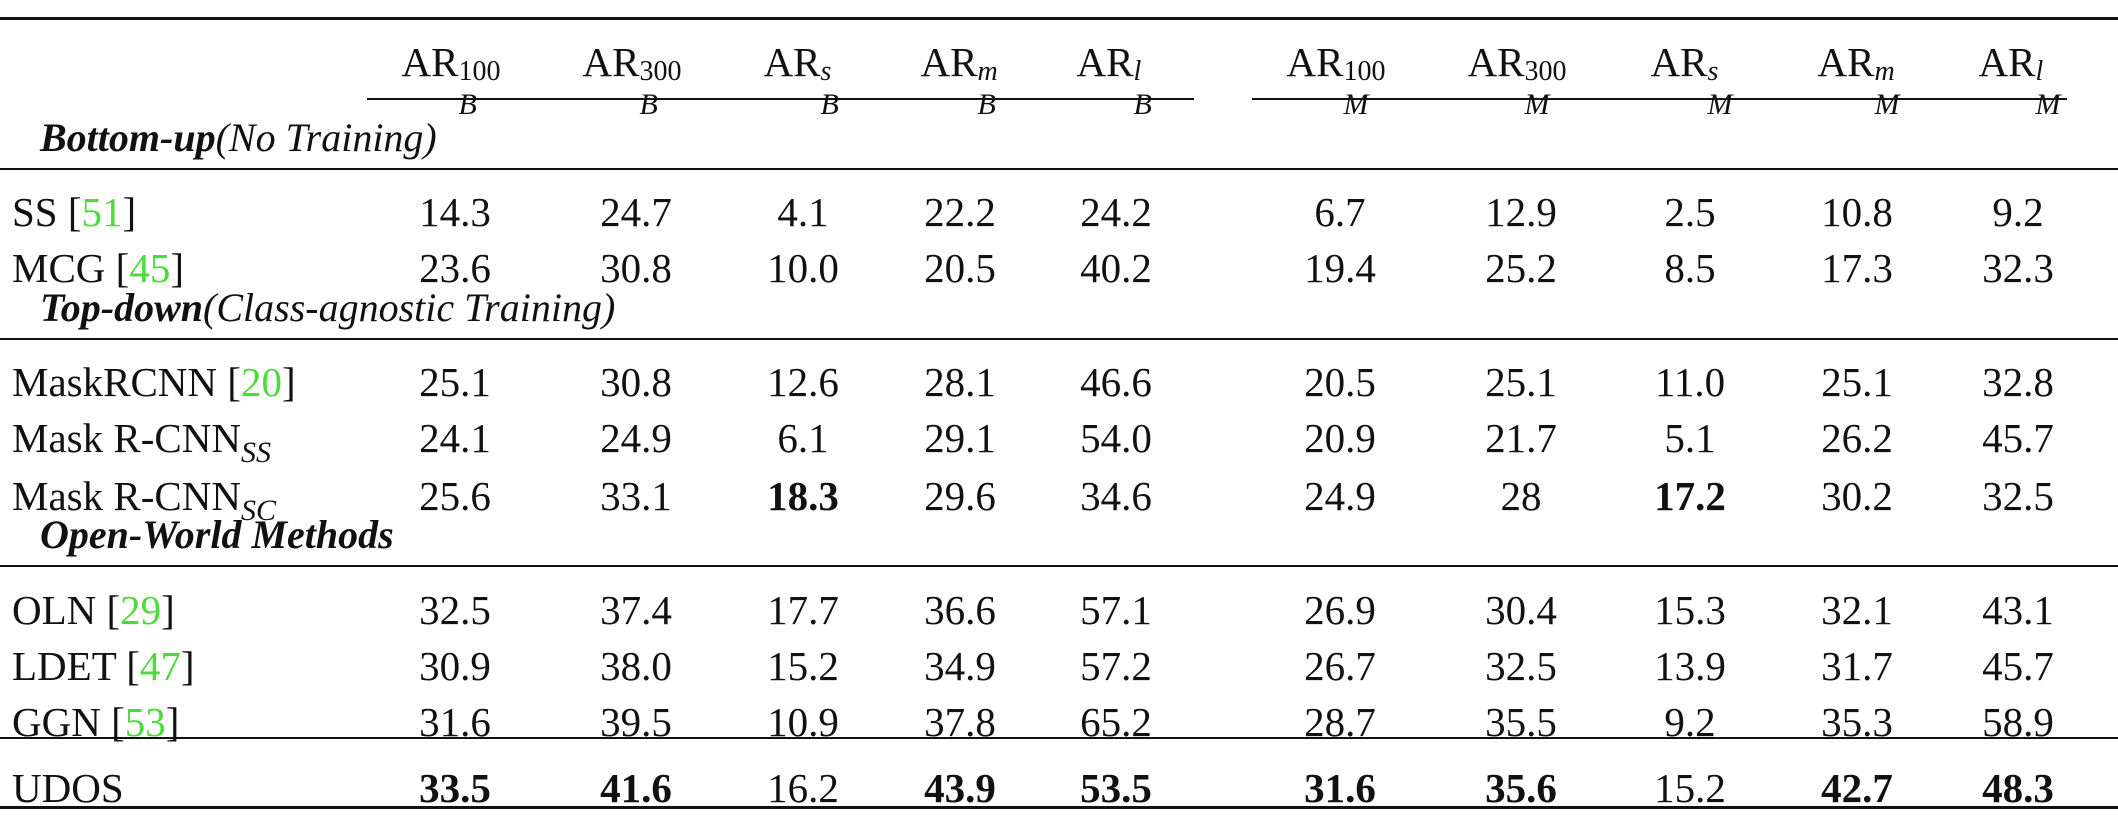  Describe the element at coordinates (122, 307) in the screenshot. I see `section-title-bold: Top-down` at that location.